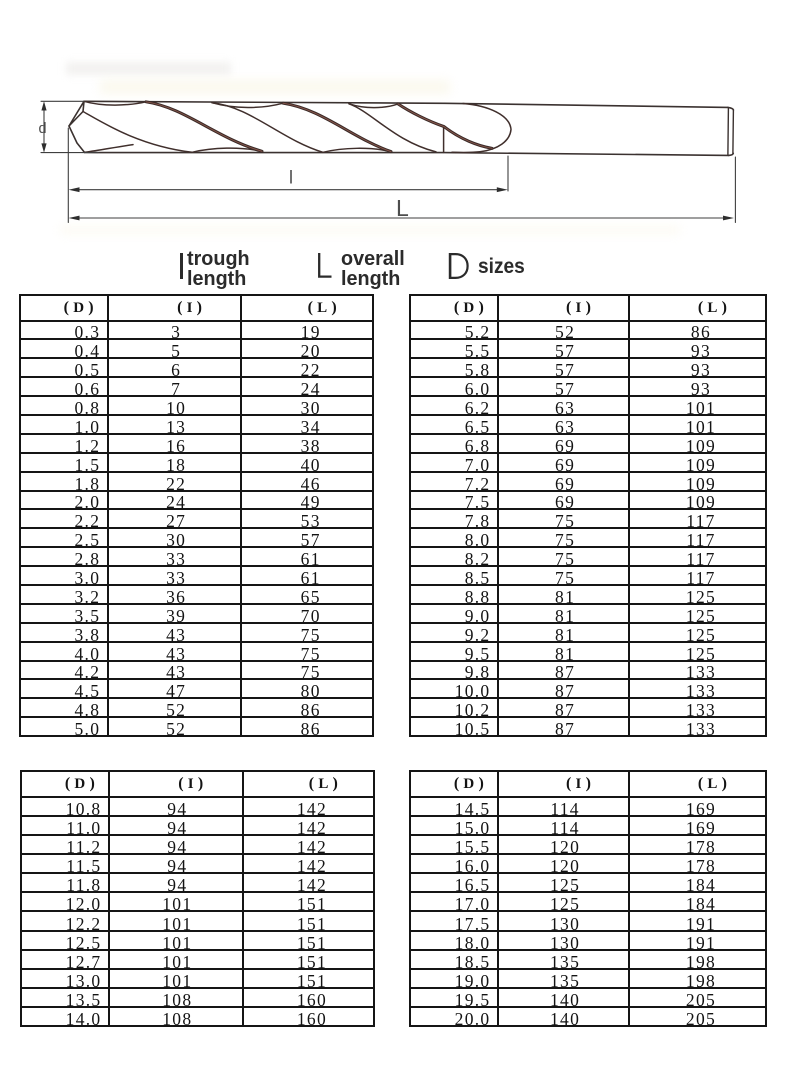 The width and height of the screenshot is (790, 1065). Describe the element at coordinates (402, 208) in the screenshot. I see `svg-text: L` at that location.